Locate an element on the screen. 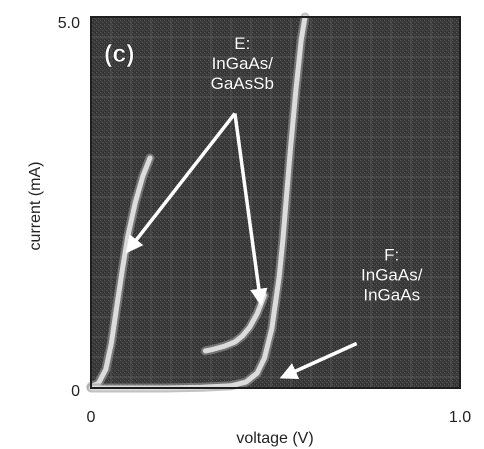 This screenshot has height=449, width=484. x-tick-label-max: 1.0 is located at coordinates (460, 417).